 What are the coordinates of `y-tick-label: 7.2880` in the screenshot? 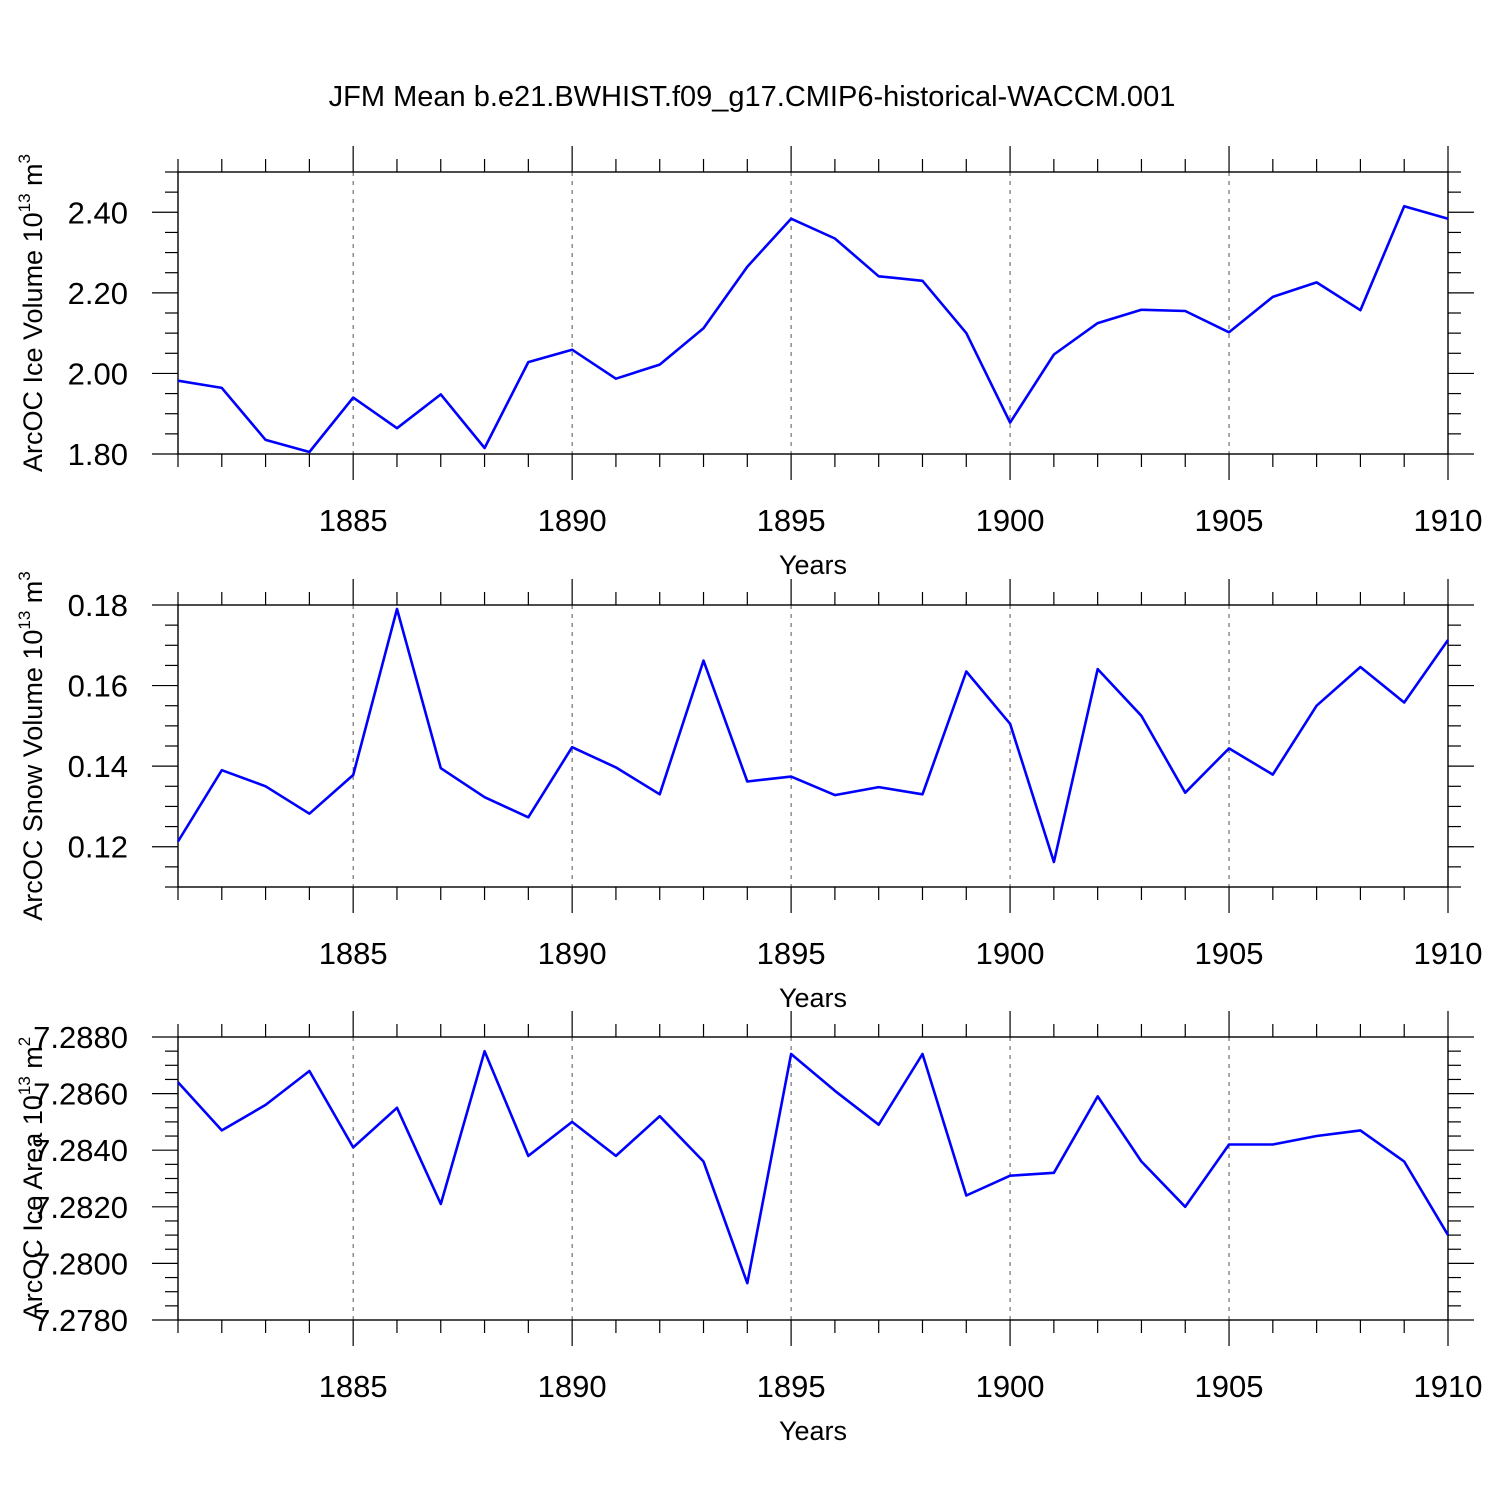 It's located at (80, 1037).